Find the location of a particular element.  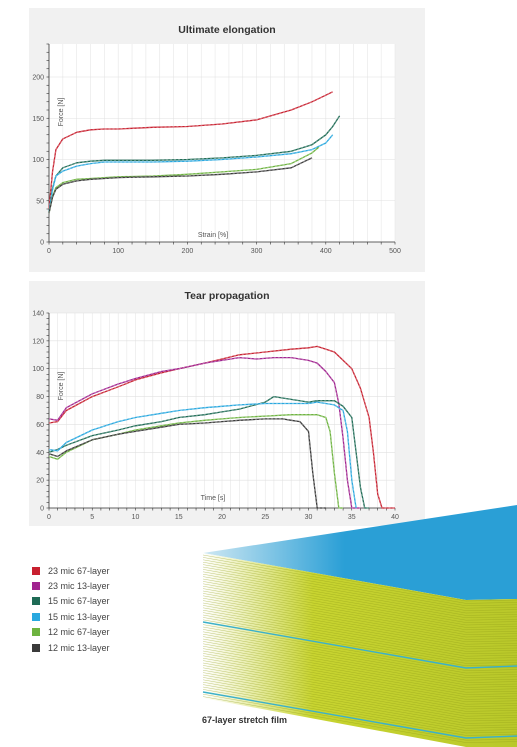

legend-label: 12 mic 13-layer is located at coordinates (79, 647).